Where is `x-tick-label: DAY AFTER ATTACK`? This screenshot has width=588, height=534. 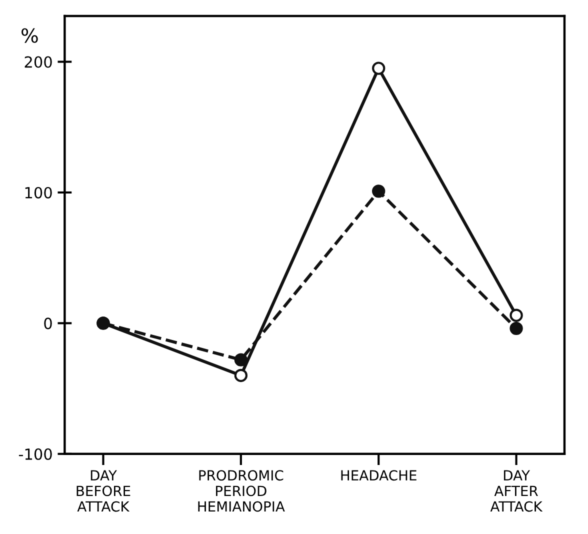
x-tick-label: DAY AFTER ATTACK is located at coordinates (516, 491).